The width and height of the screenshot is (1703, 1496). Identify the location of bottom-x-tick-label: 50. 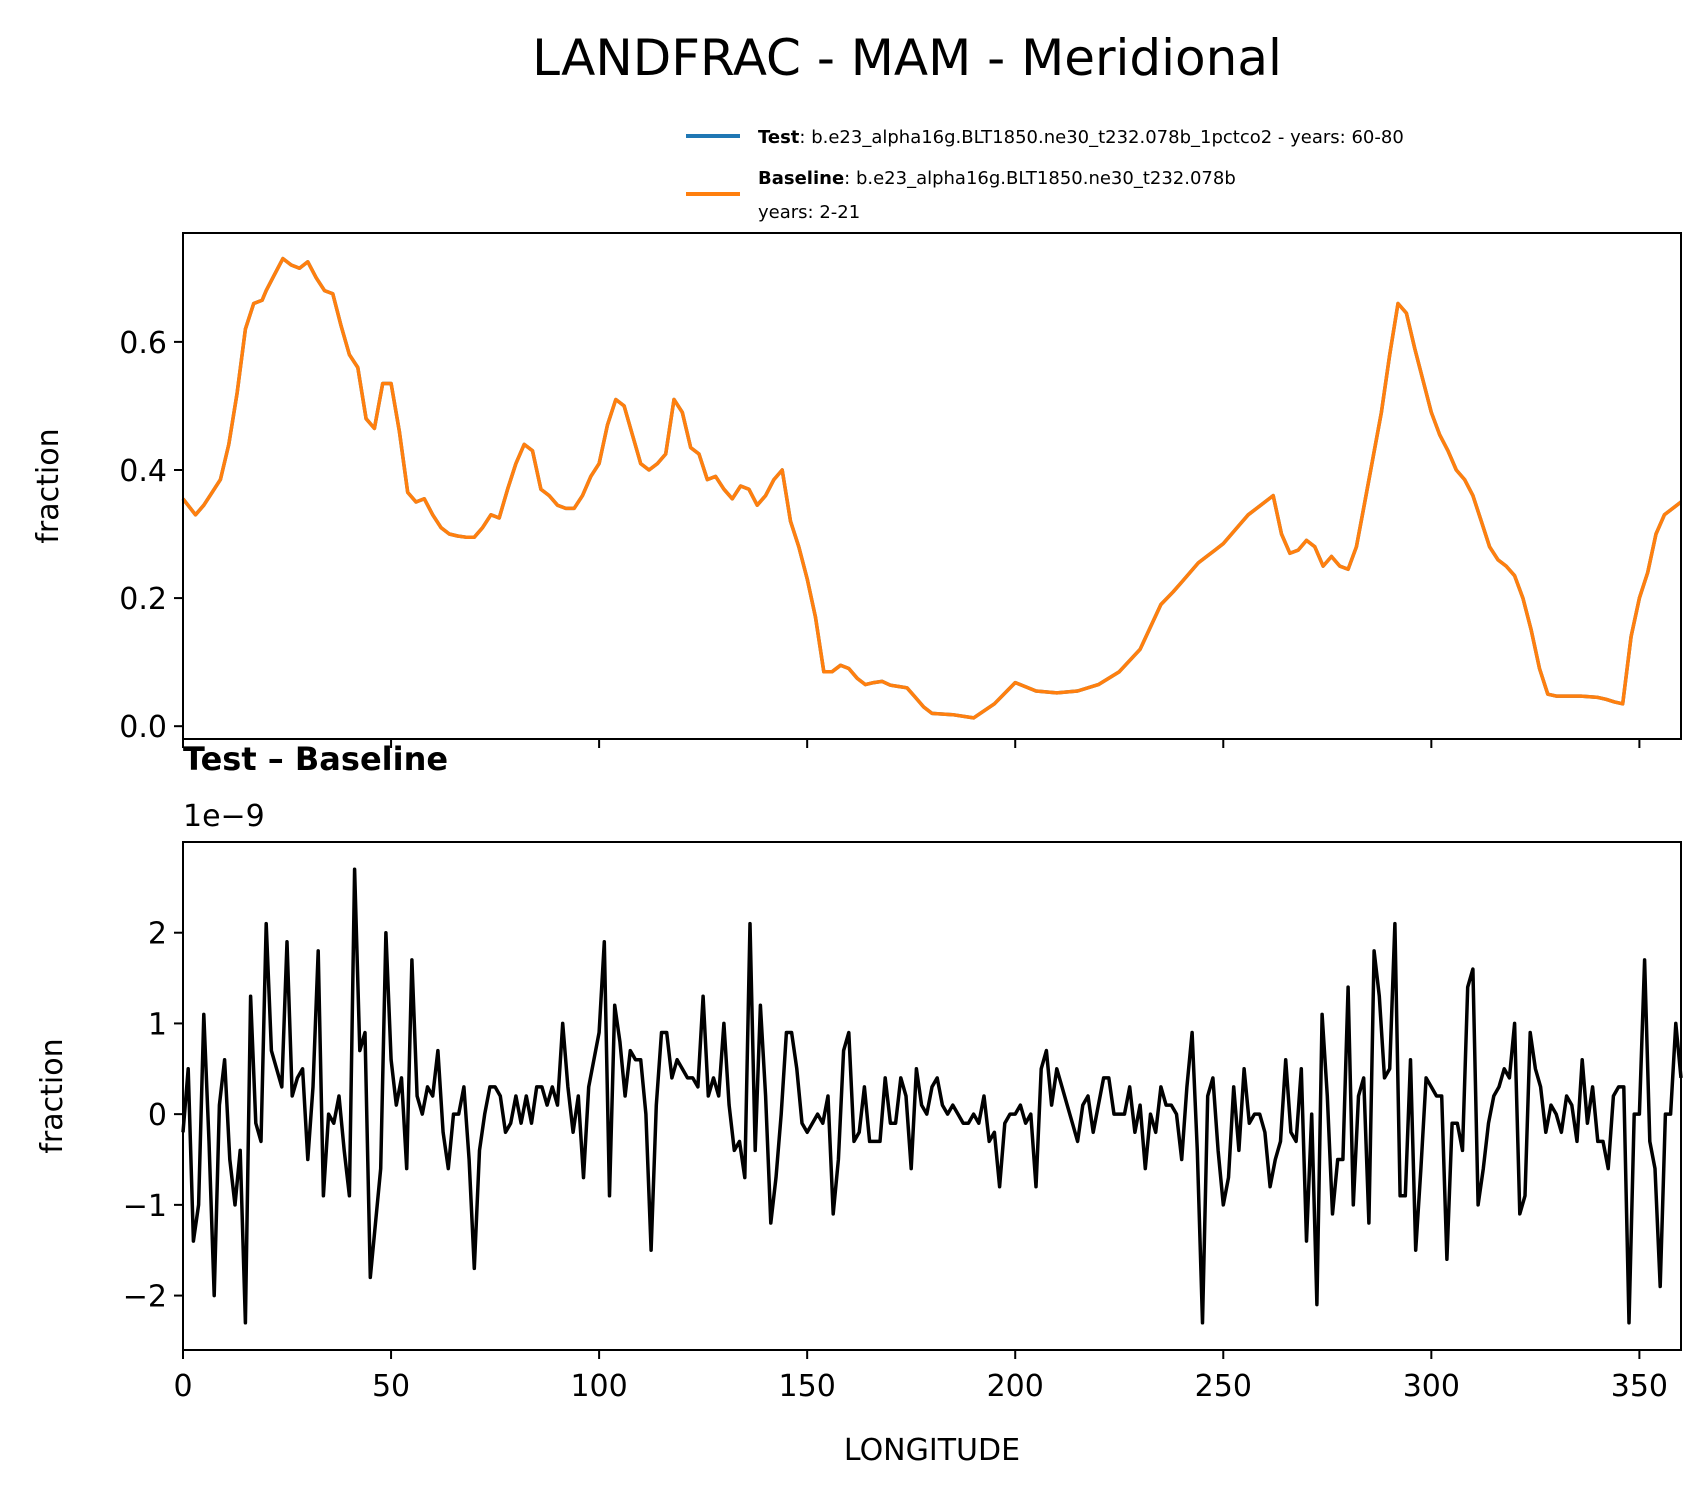
(391, 1386).